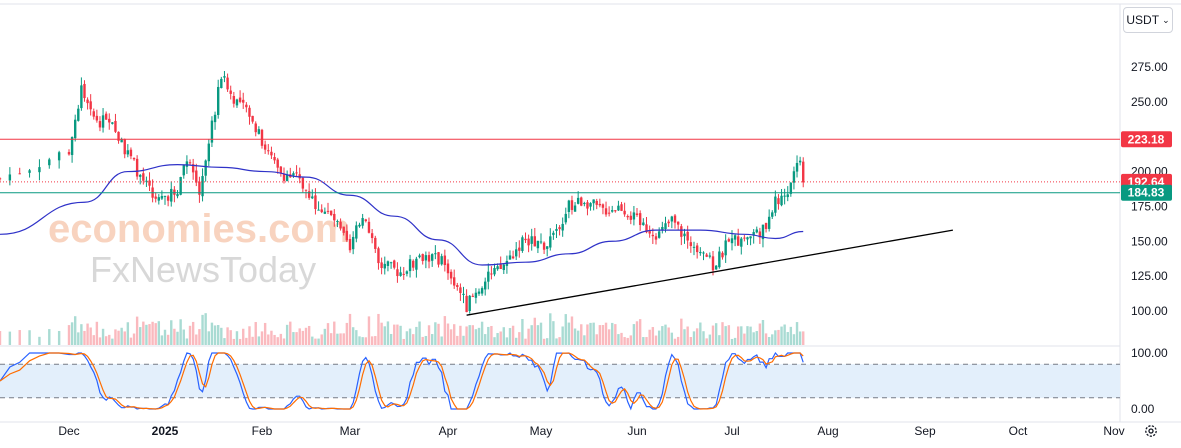  What do you see at coordinates (710, 272) in the screenshot?
I see `trendline` at bounding box center [710, 272].